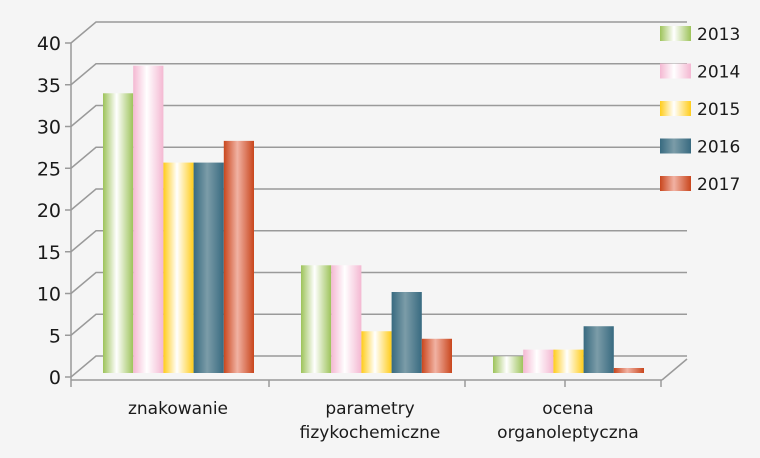  What do you see at coordinates (55, 336) in the screenshot?
I see `y-tick-label: 5` at bounding box center [55, 336].